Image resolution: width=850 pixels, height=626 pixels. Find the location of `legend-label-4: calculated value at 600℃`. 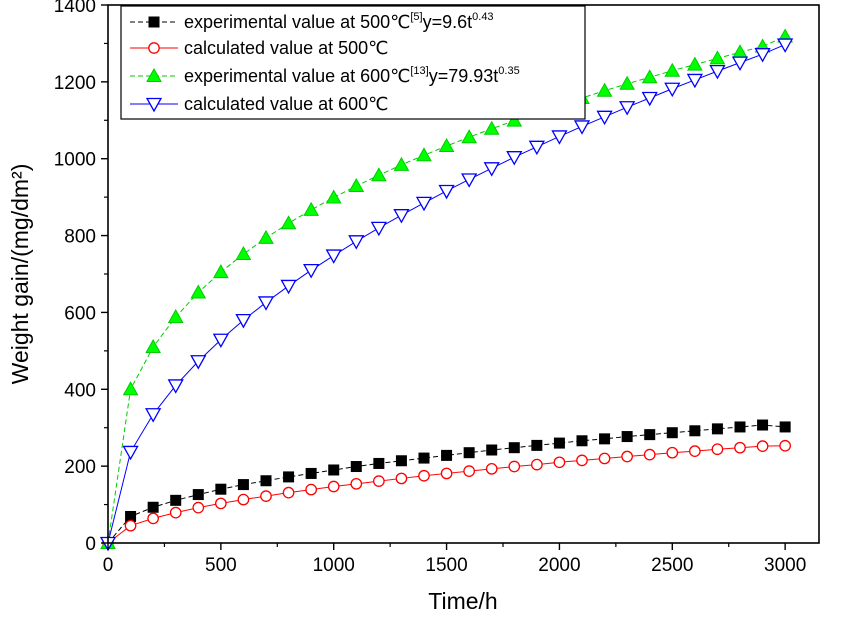

legend-label-4: calculated value at 600℃ is located at coordinates (286, 104).